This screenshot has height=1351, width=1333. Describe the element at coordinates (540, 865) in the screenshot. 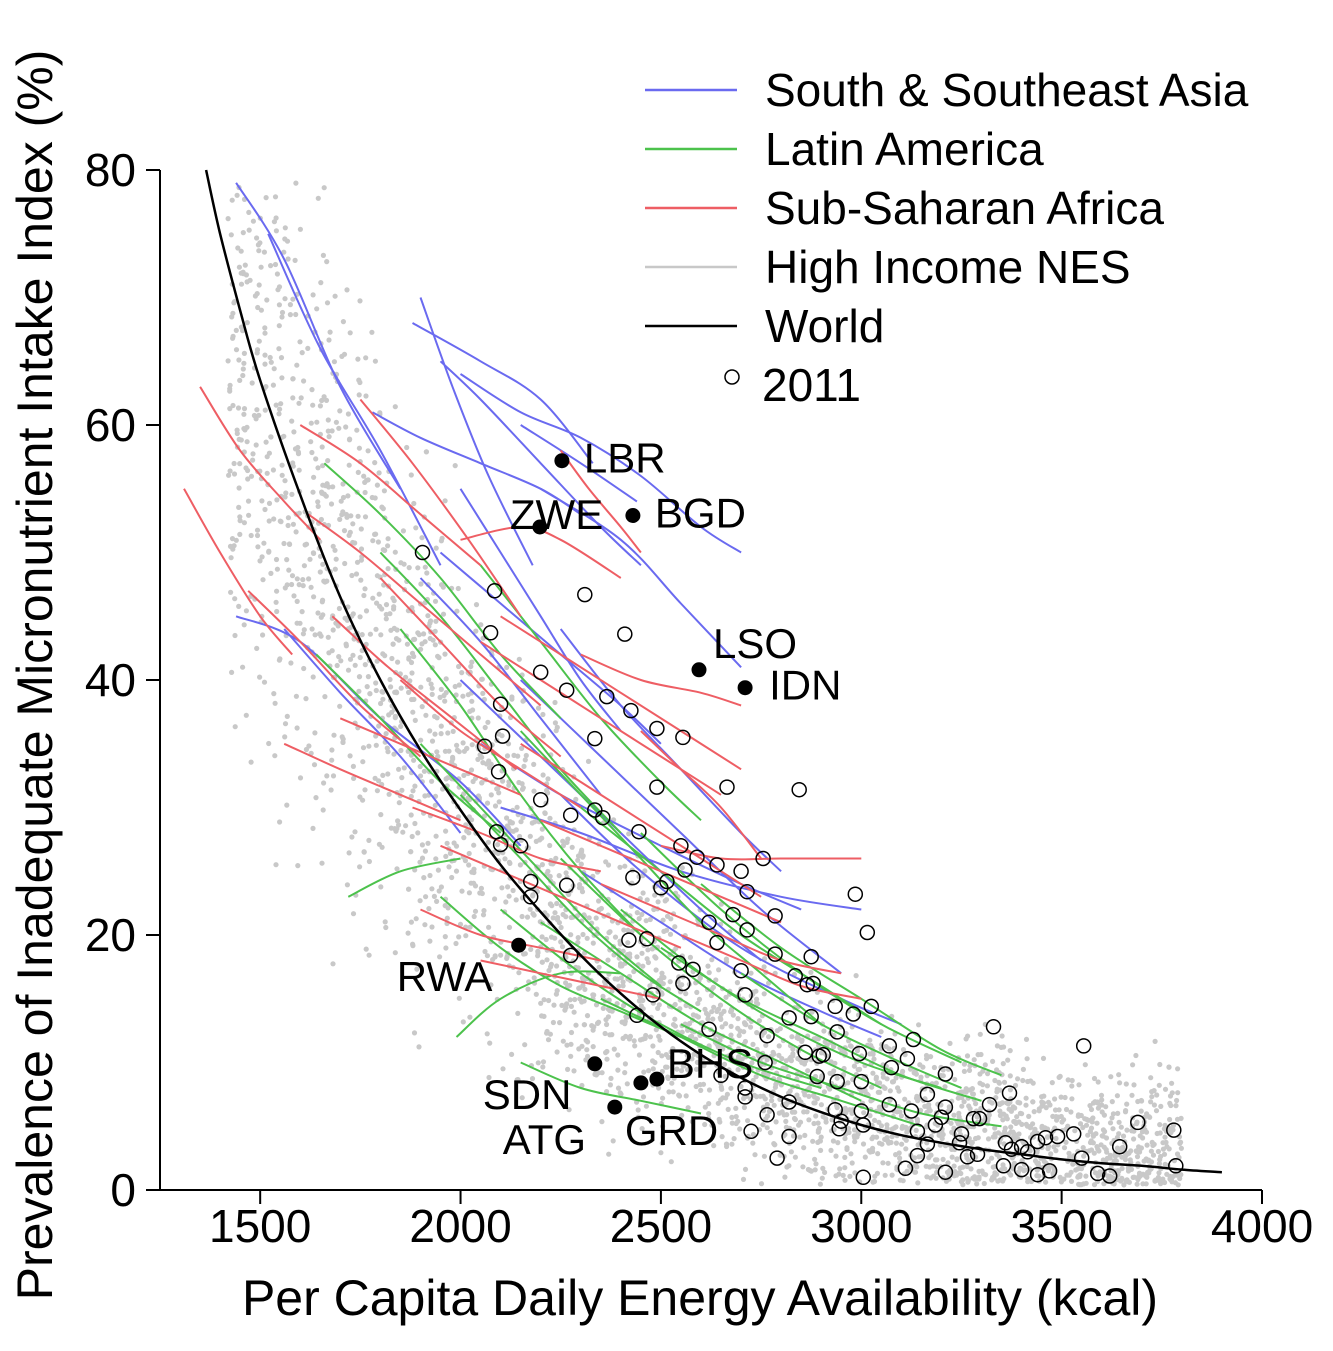

I see `trend-line-latin-america` at that location.